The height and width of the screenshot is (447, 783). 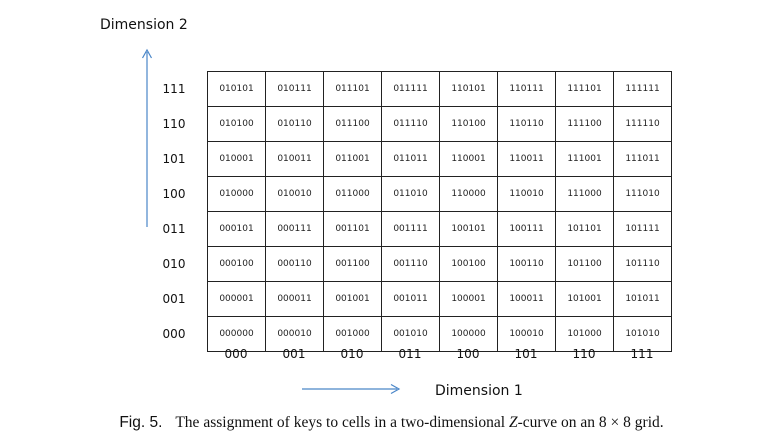 What do you see at coordinates (468, 334) in the screenshot?
I see `grid-cell: 100000` at bounding box center [468, 334].